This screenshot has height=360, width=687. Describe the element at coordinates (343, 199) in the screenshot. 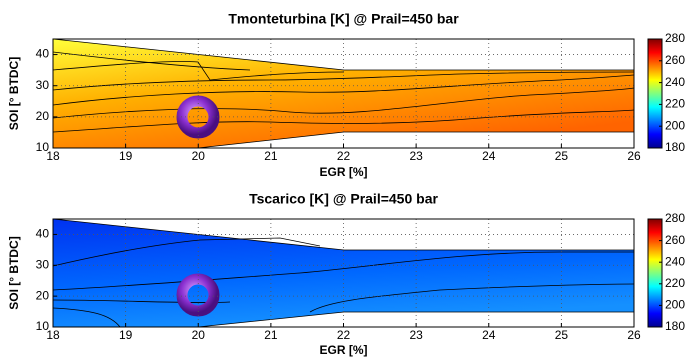

I see `chart-title: Tscarico [K] @ Prail=450 bar` at that location.